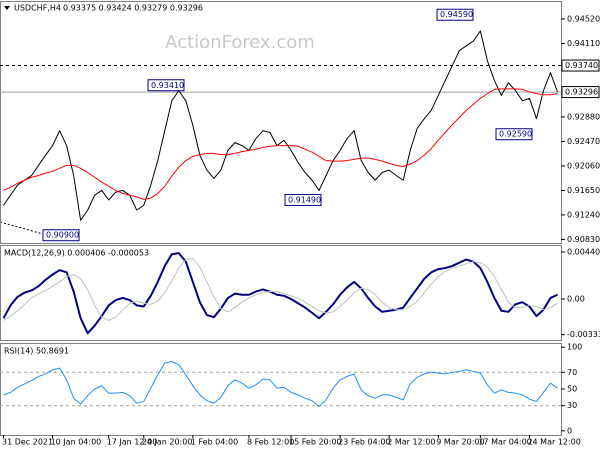 The image size is (600, 450). What do you see at coordinates (27, 442) in the screenshot?
I see `x-tick-label: 31 Dec 2021` at bounding box center [27, 442].